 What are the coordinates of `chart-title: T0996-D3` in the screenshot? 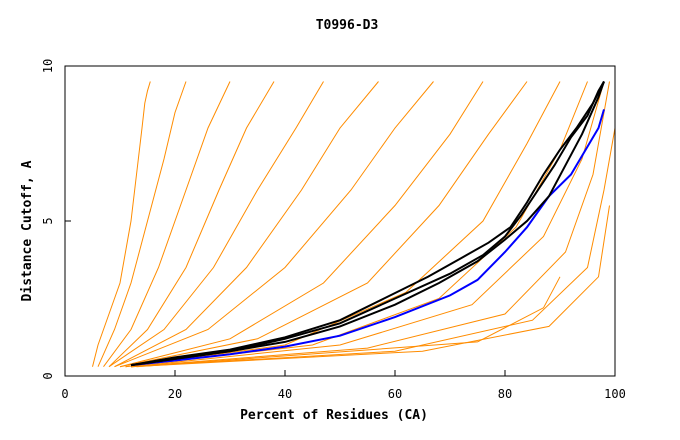 It's located at (347, 25).